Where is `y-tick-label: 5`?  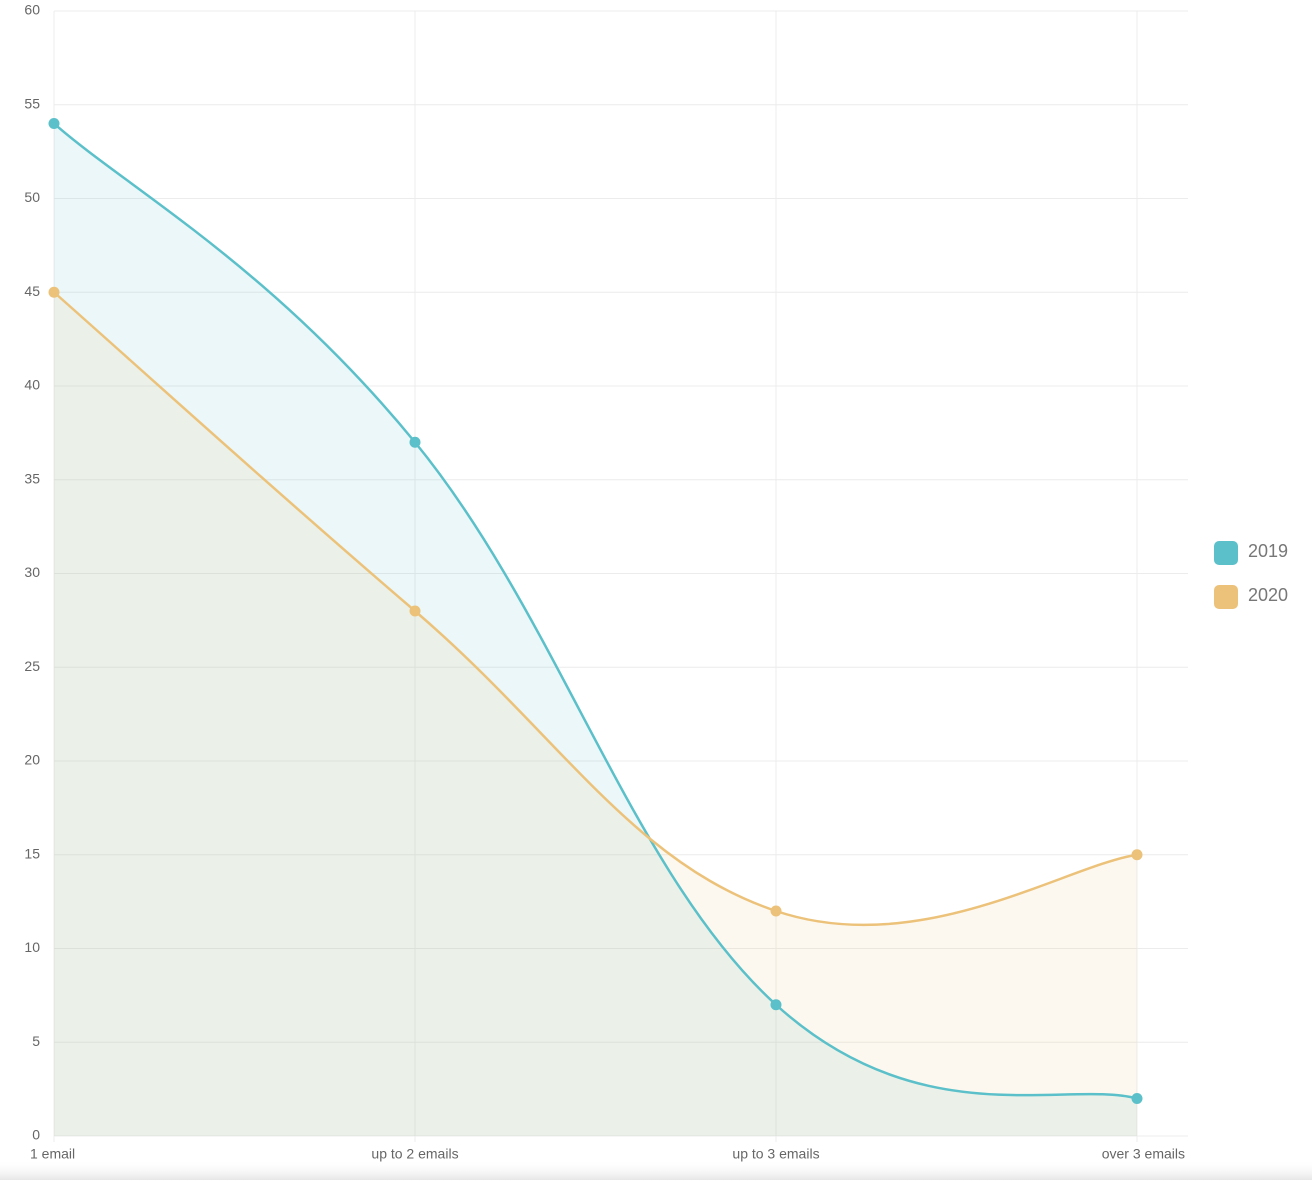
y-tick-label: 5 is located at coordinates (36, 1041).